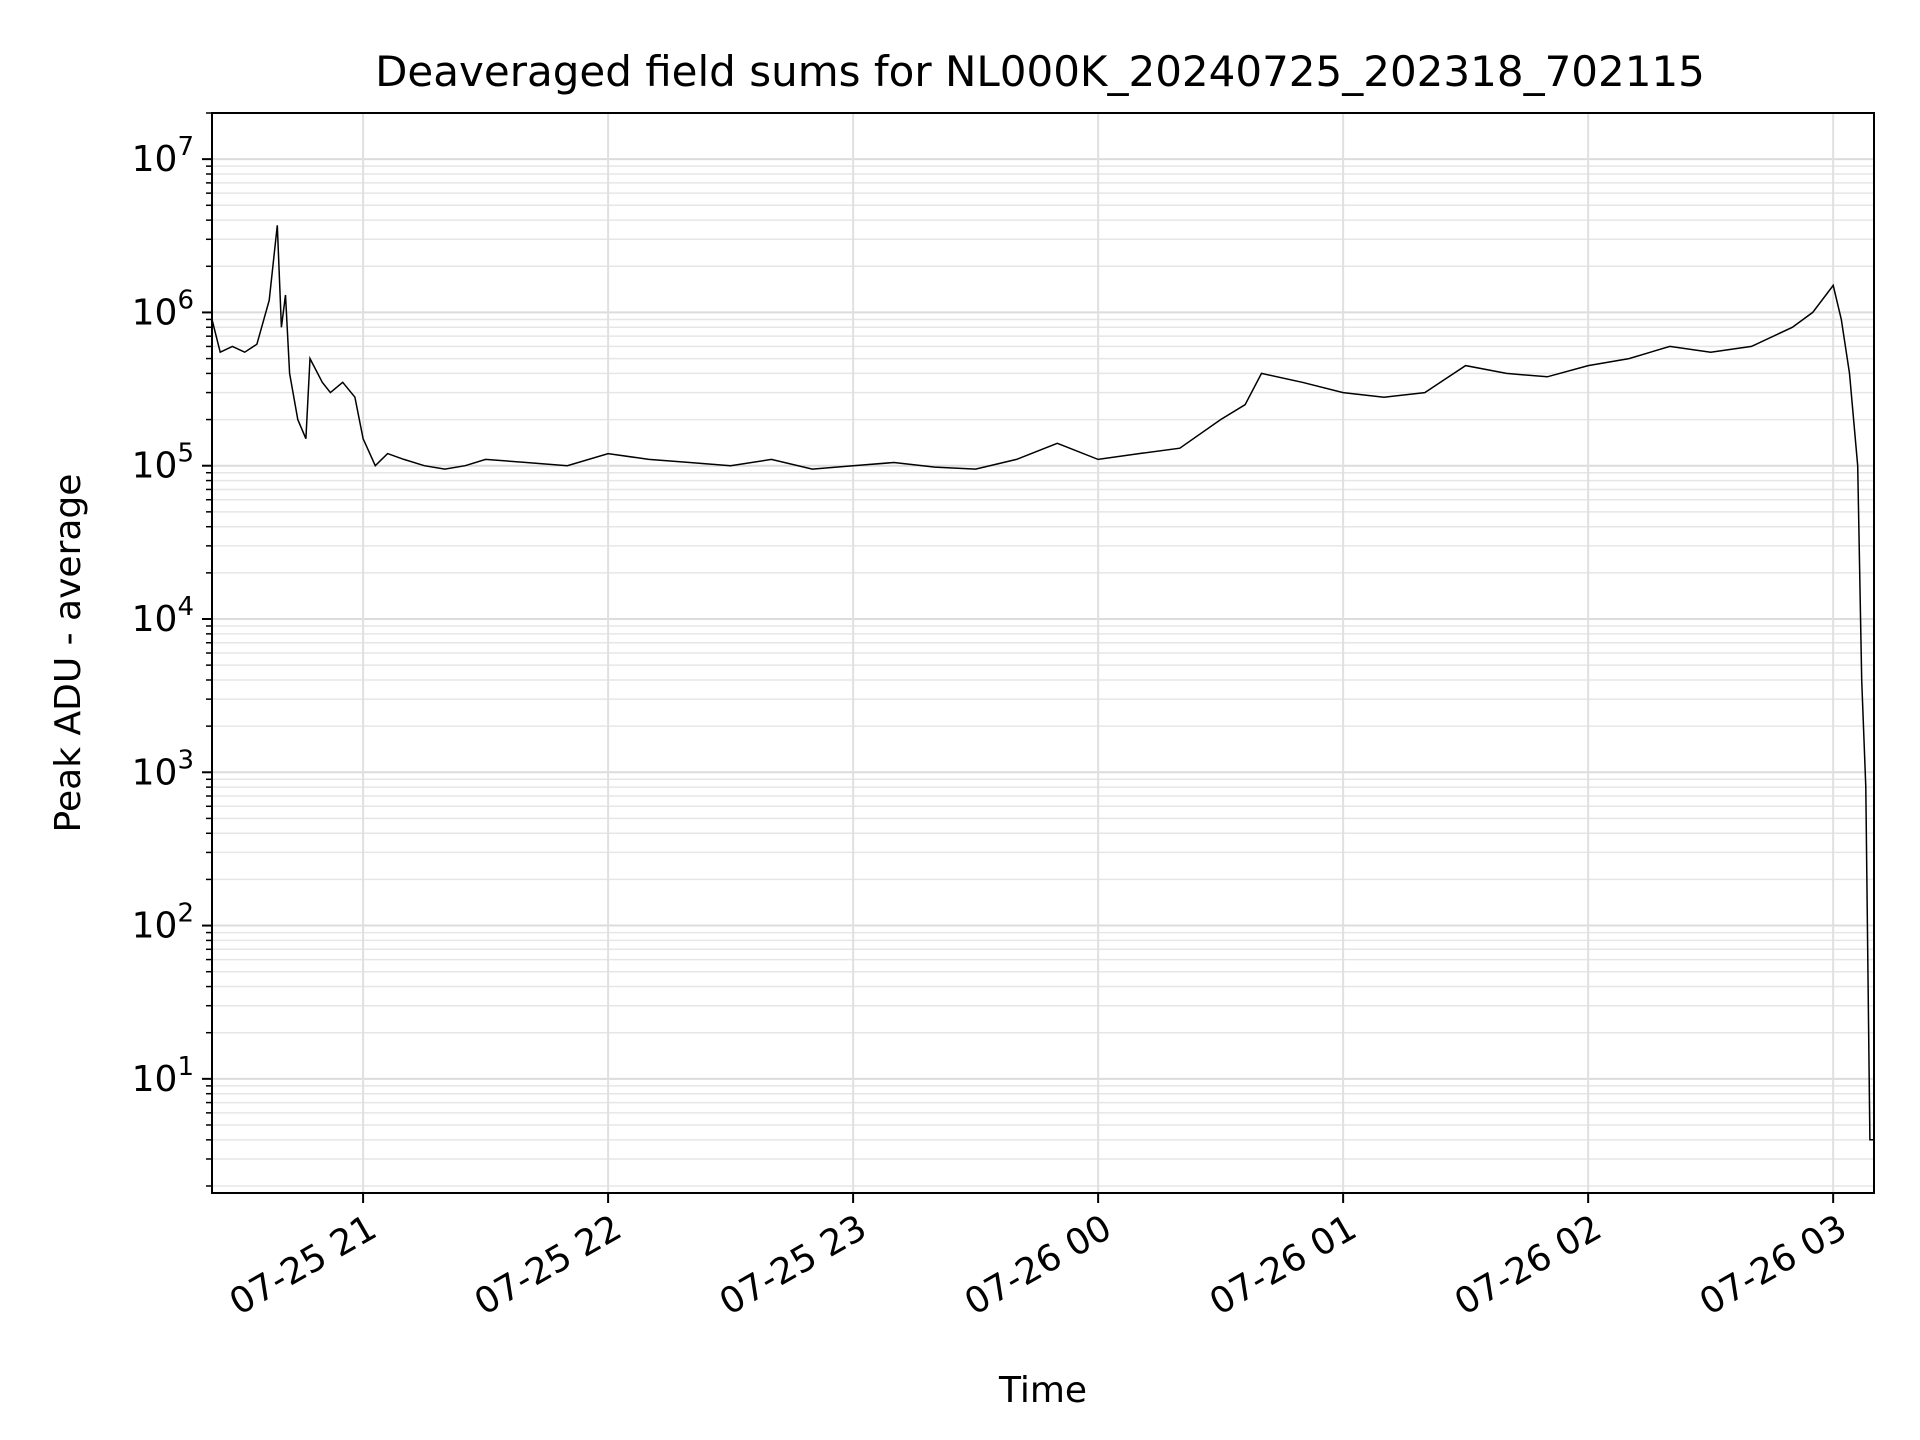 Image resolution: width=1920 pixels, height=1440 pixels. What do you see at coordinates (172, 649) in the screenshot?
I see `y-axis: 10¹ 10² 10³ 10⁴ 10⁵ 10⁶ 10⁷` at bounding box center [172, 649].